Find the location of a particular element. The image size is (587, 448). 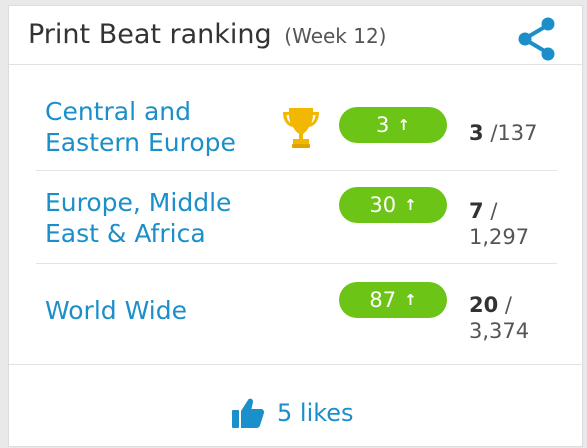

rank-change-value: 3 is located at coordinates (383, 125).